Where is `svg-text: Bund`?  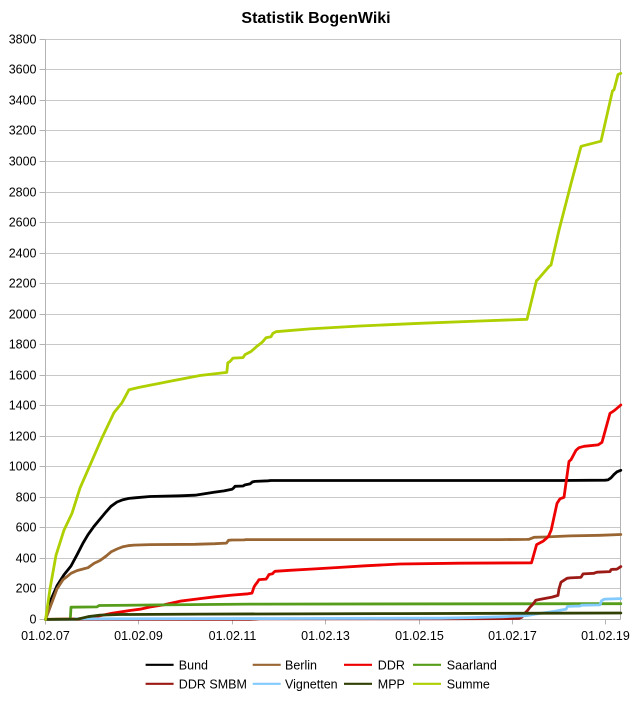 svg-text: Bund is located at coordinates (193, 666).